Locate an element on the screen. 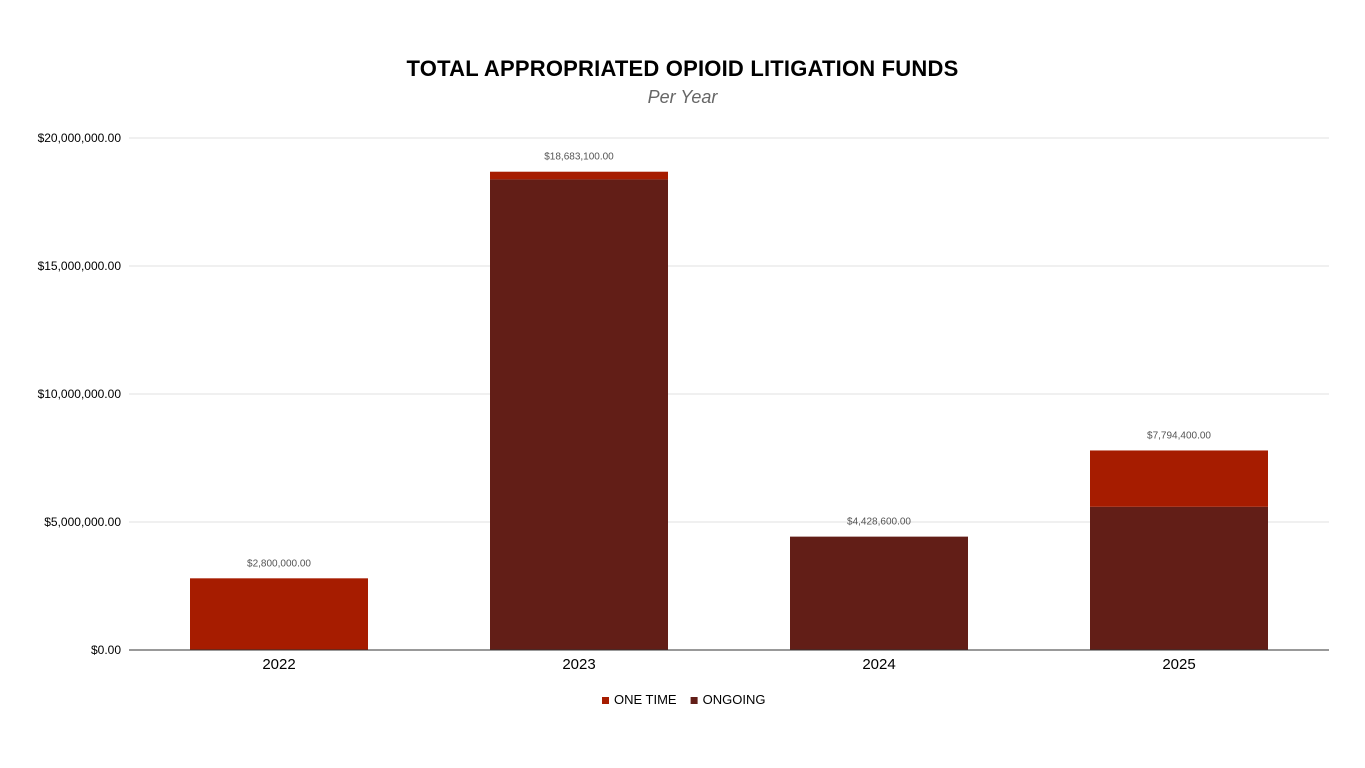  data-label: $4,428,600.00 is located at coordinates (879, 522).